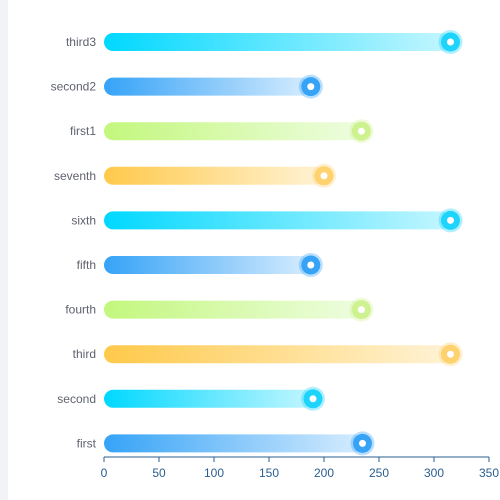 The image size is (500, 500). What do you see at coordinates (450, 220) in the screenshot?
I see `bar-cap-dot-sixth` at bounding box center [450, 220].